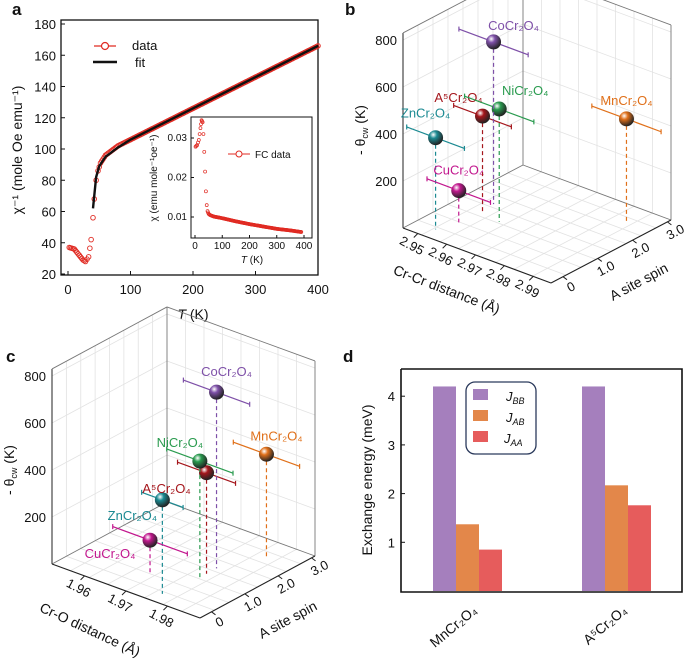  I want to click on a-legend-data: data, so click(145, 45).